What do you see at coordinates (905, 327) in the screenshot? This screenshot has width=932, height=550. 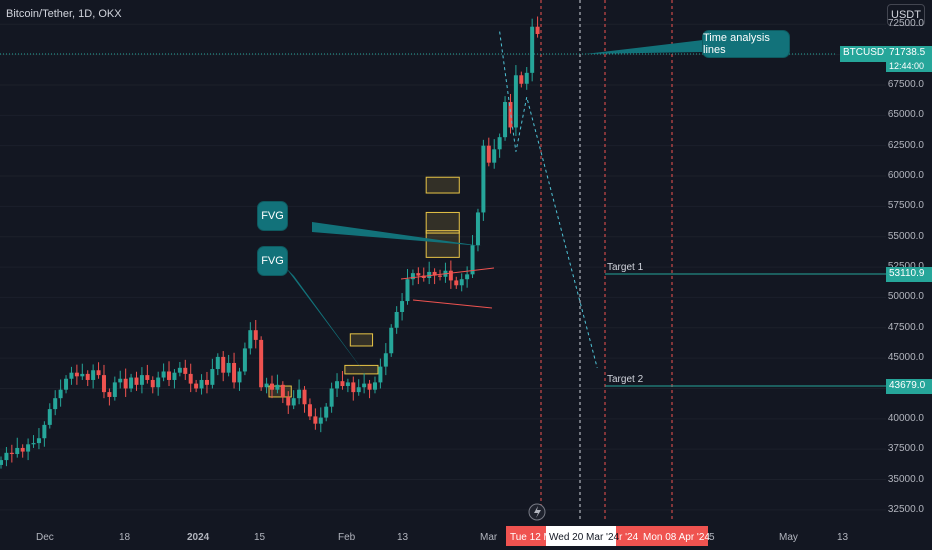 I see `price-tick-label: 47500.0` at bounding box center [905, 327].